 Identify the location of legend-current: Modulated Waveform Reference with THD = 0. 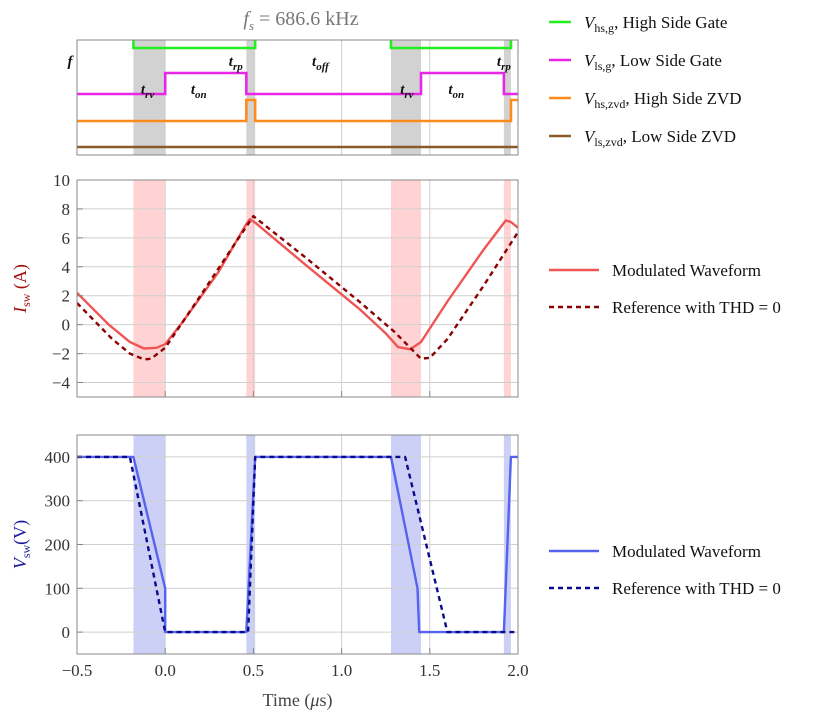
(665, 289).